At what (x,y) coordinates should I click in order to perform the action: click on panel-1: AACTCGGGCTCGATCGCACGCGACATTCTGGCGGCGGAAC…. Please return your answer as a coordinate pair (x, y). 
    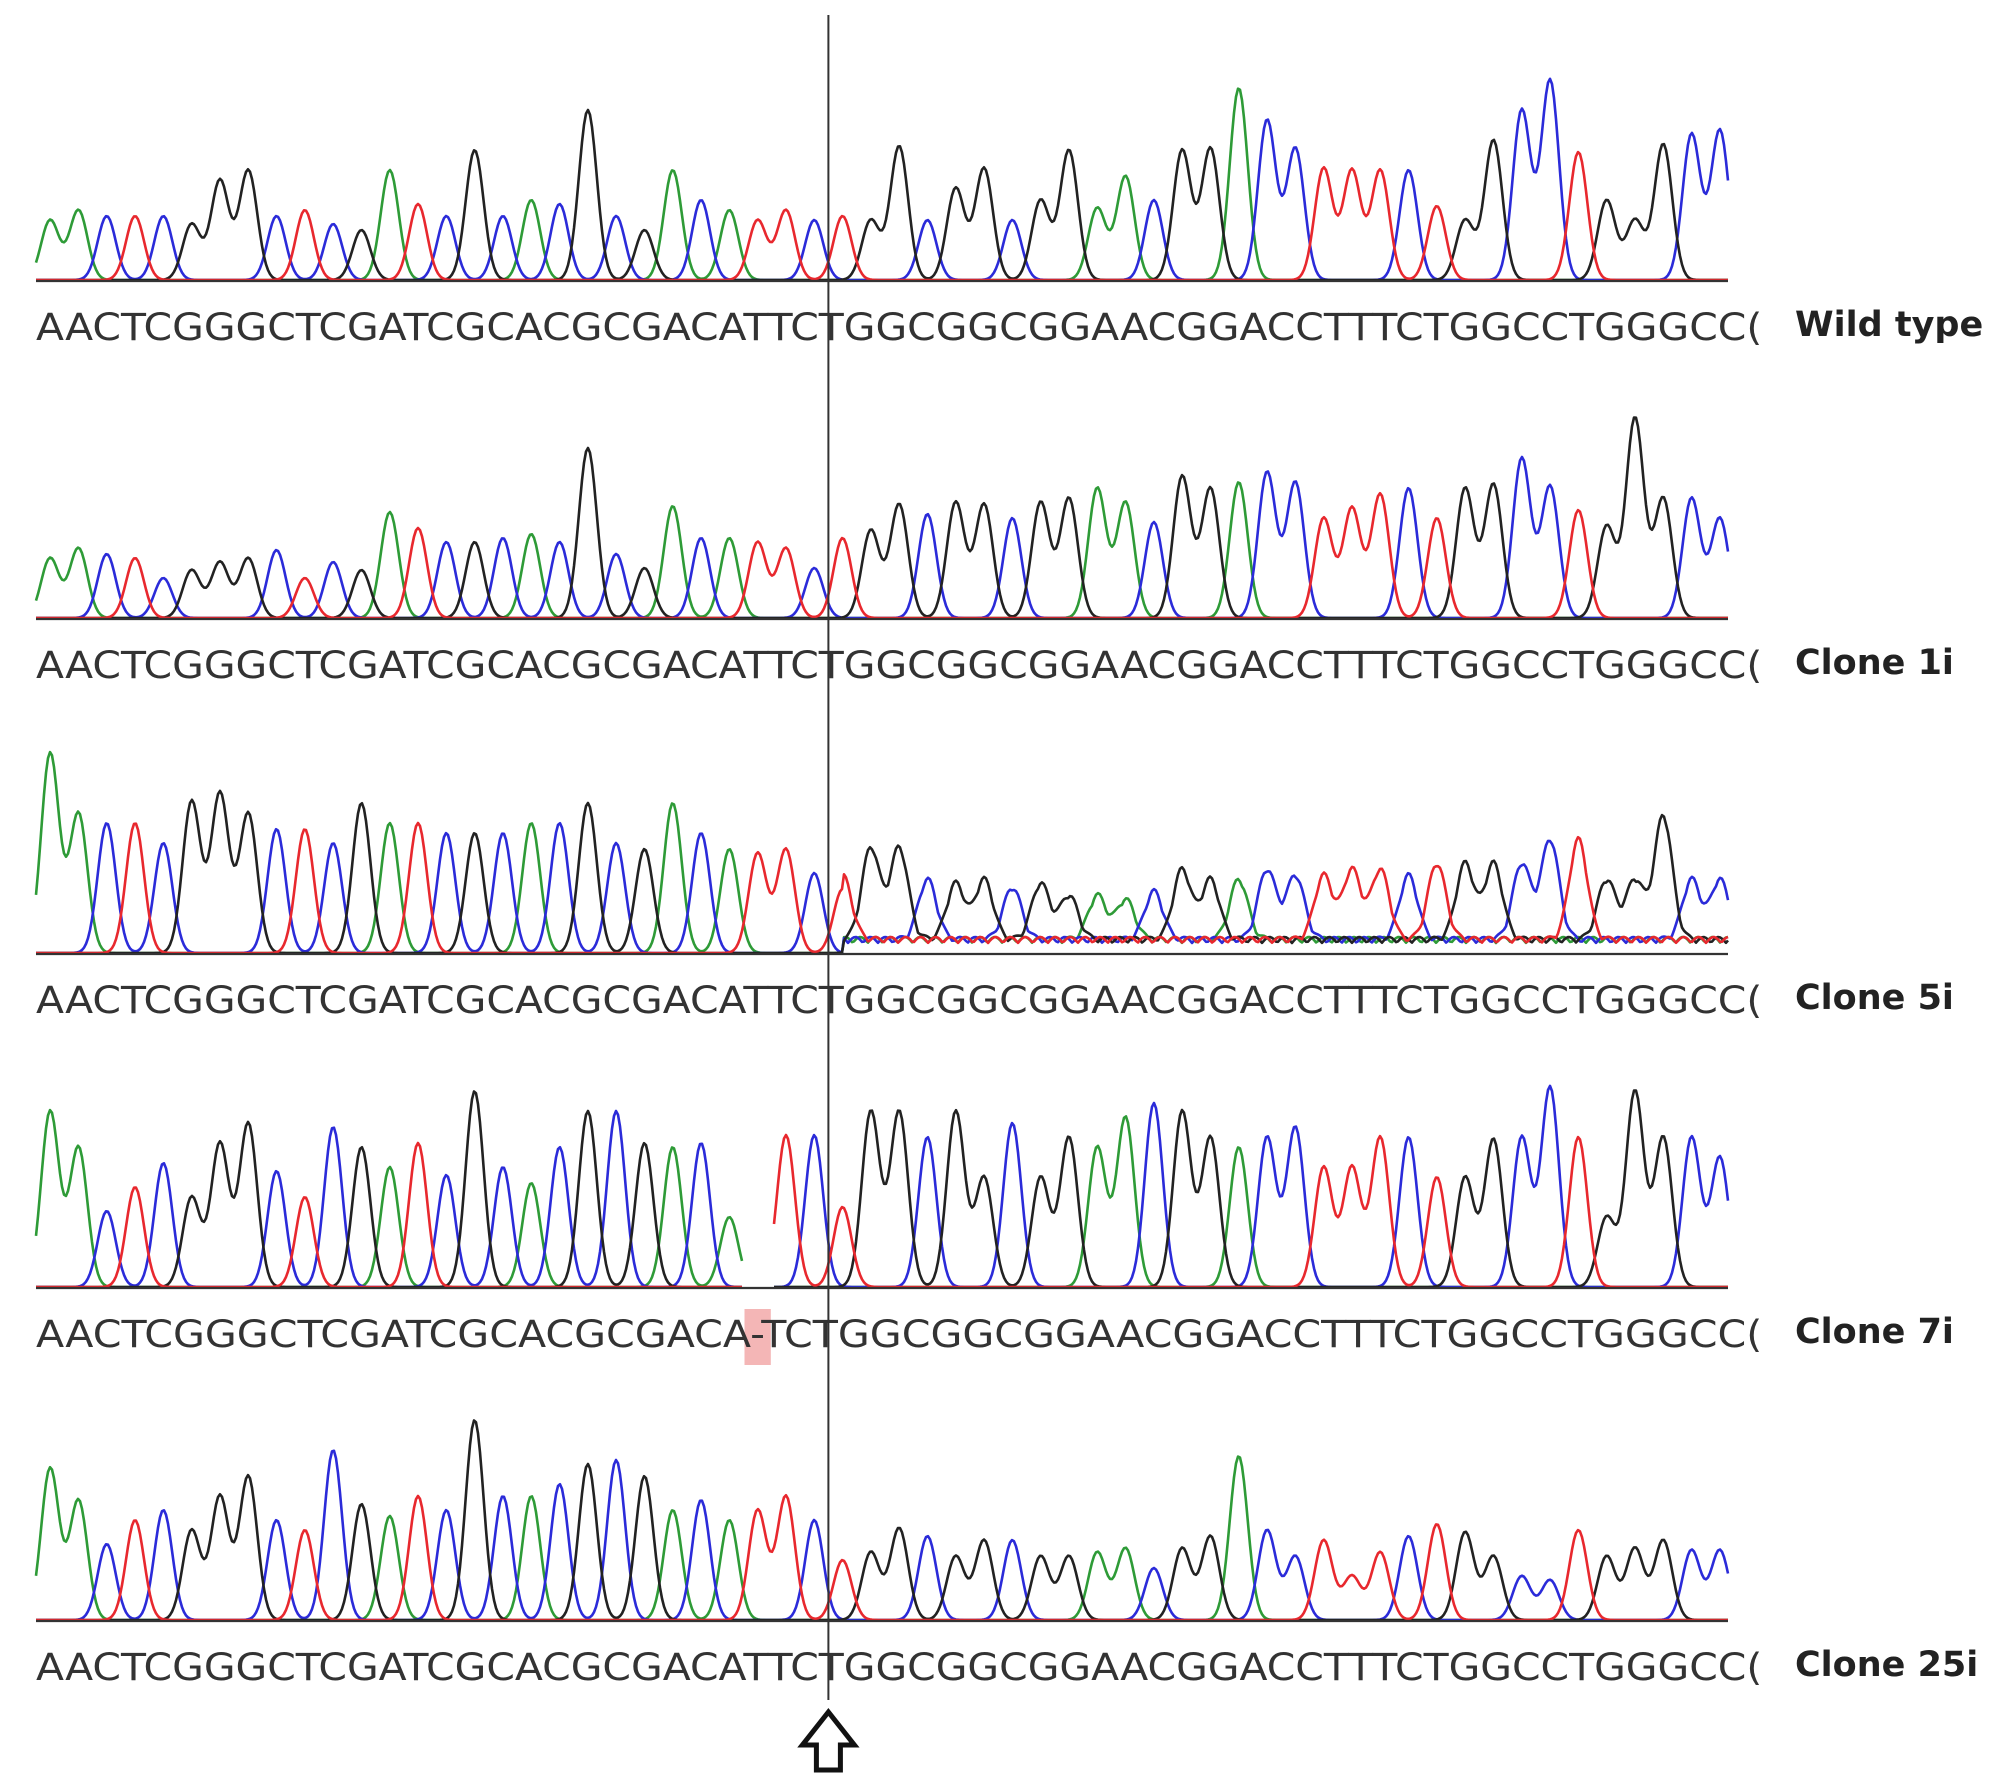
    Looking at the image, I should click on (1008, 213).